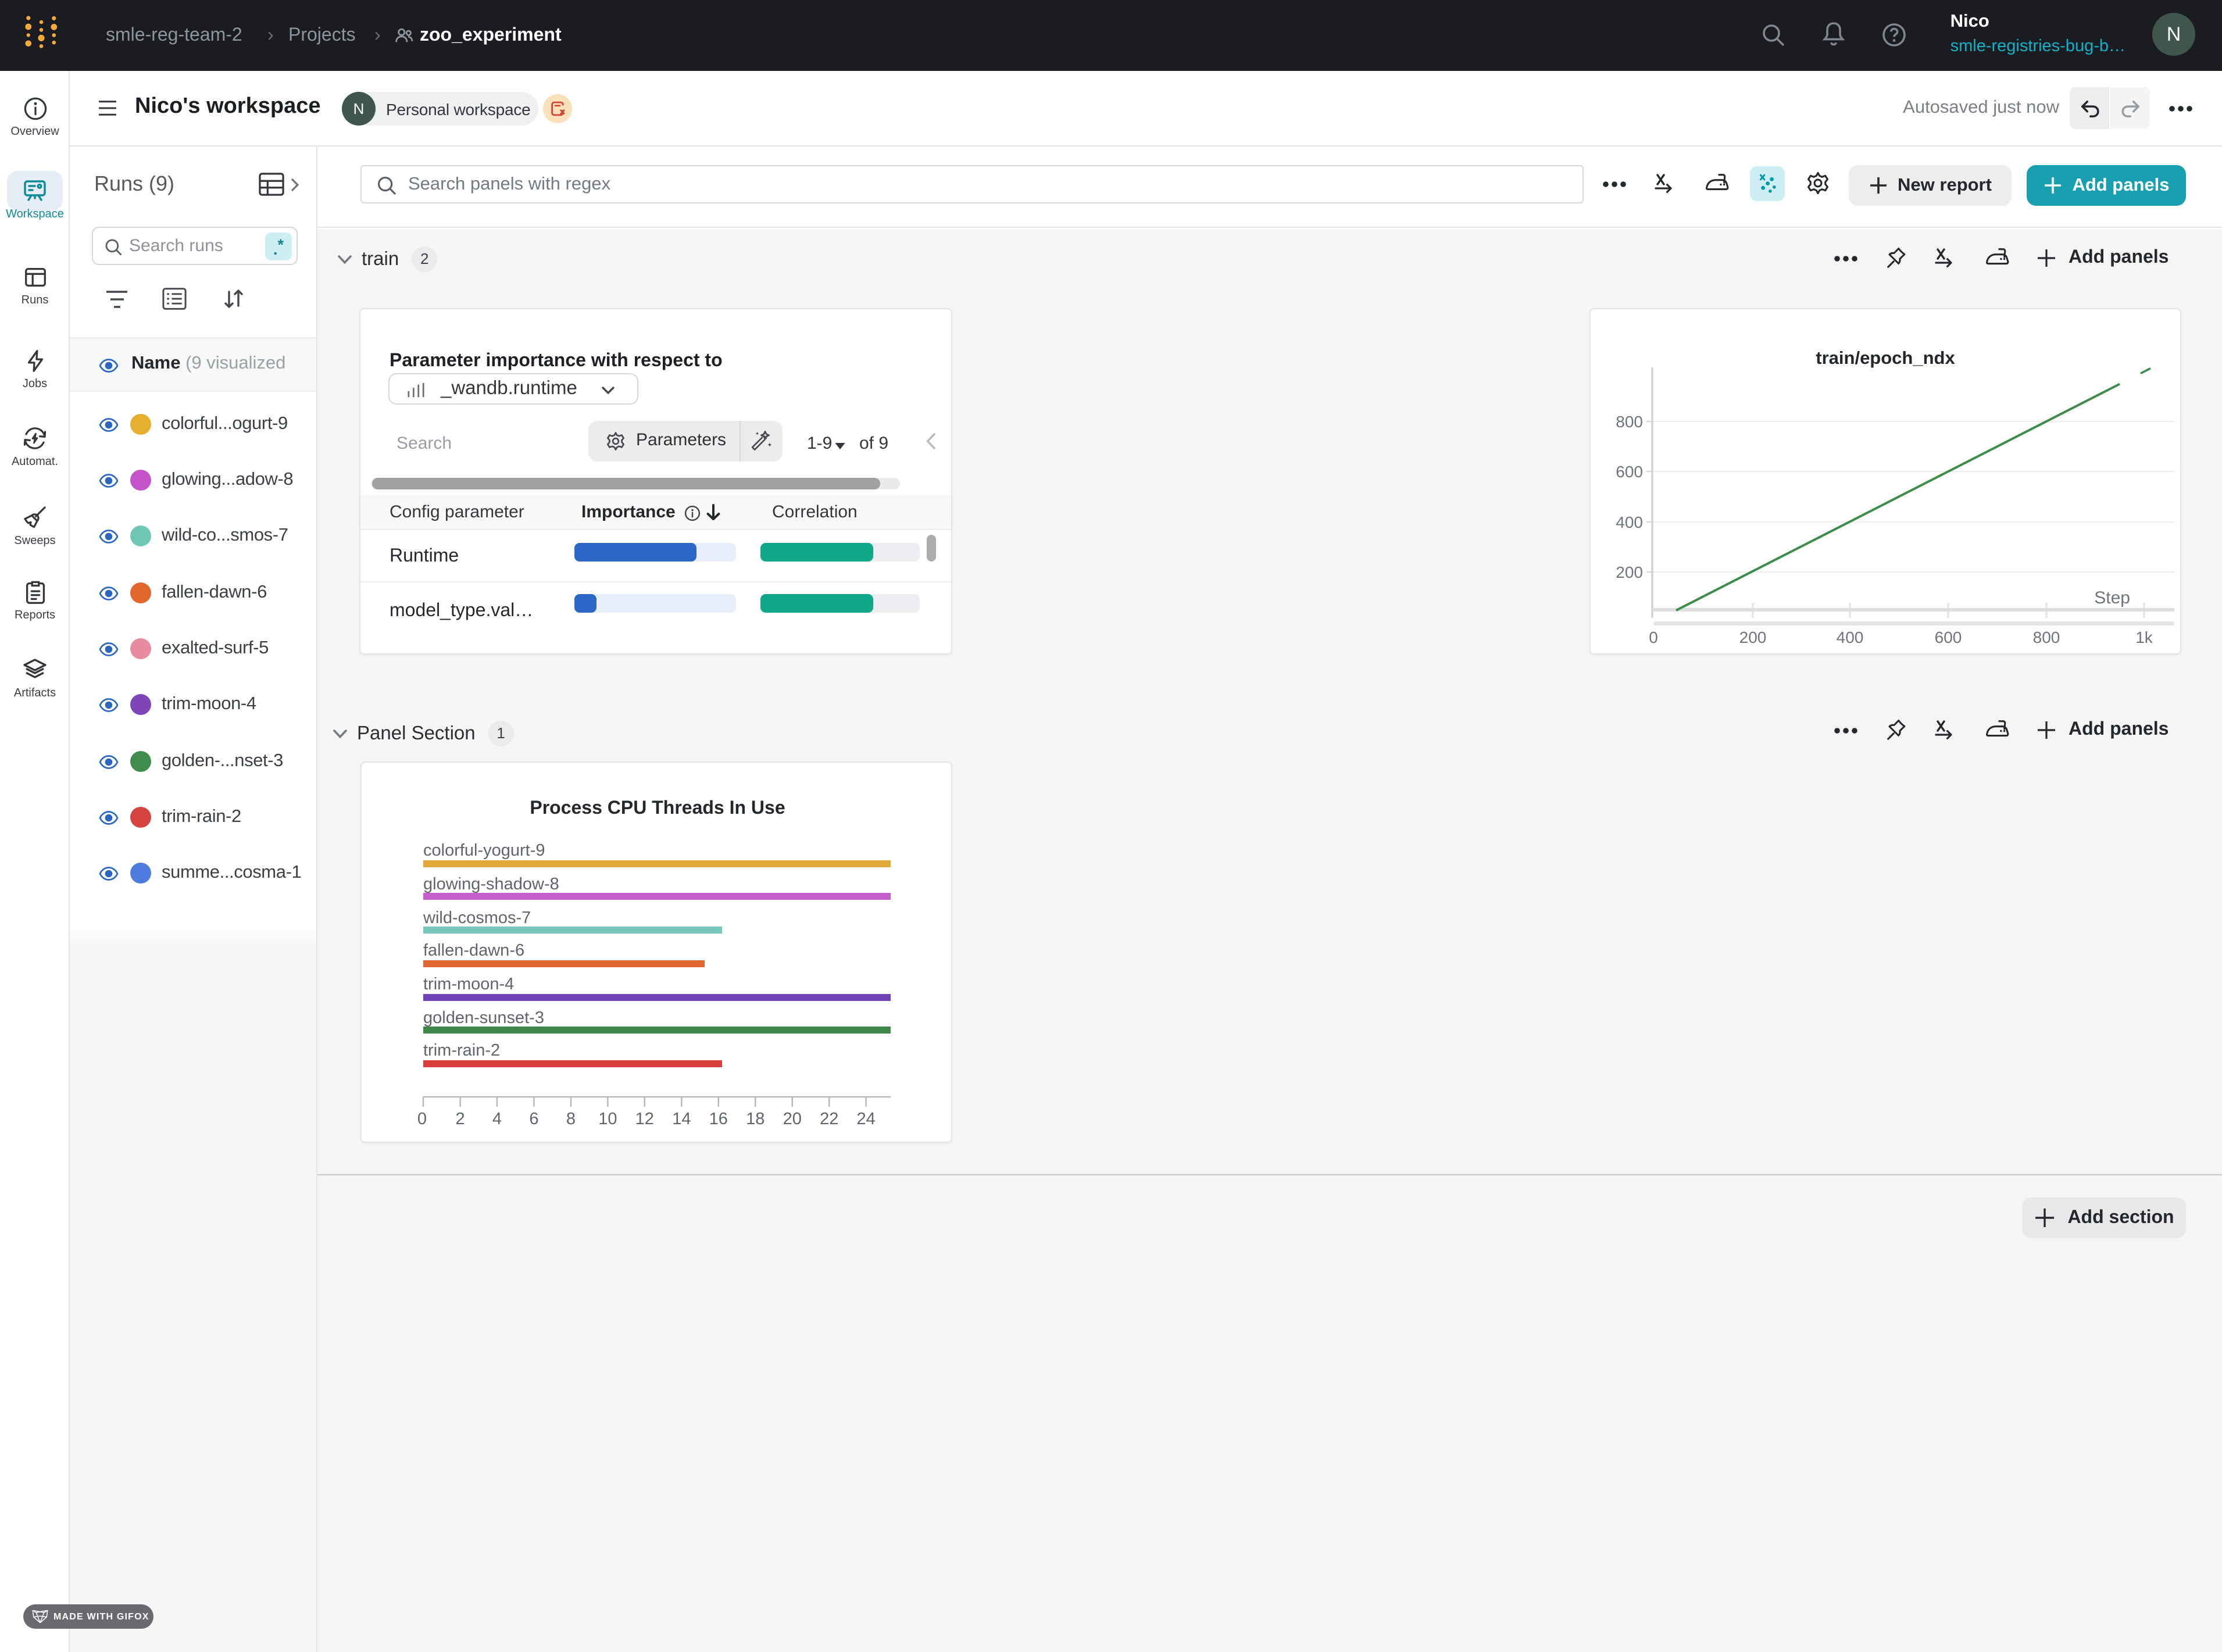  I want to click on svg-text: 1k, so click(2144, 637).